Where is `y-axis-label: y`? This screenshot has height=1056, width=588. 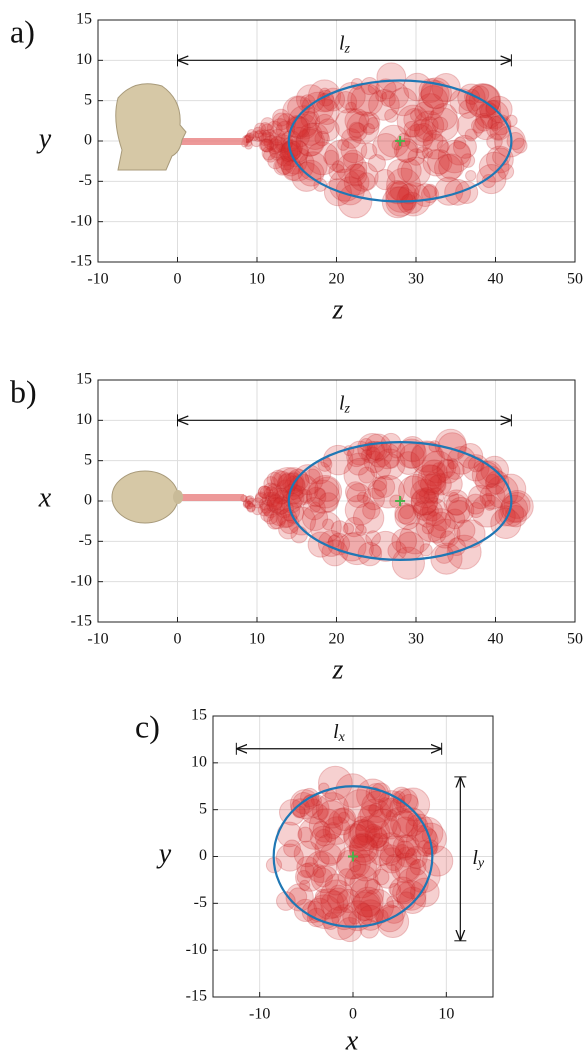 y-axis-label: y is located at coordinates (164, 853).